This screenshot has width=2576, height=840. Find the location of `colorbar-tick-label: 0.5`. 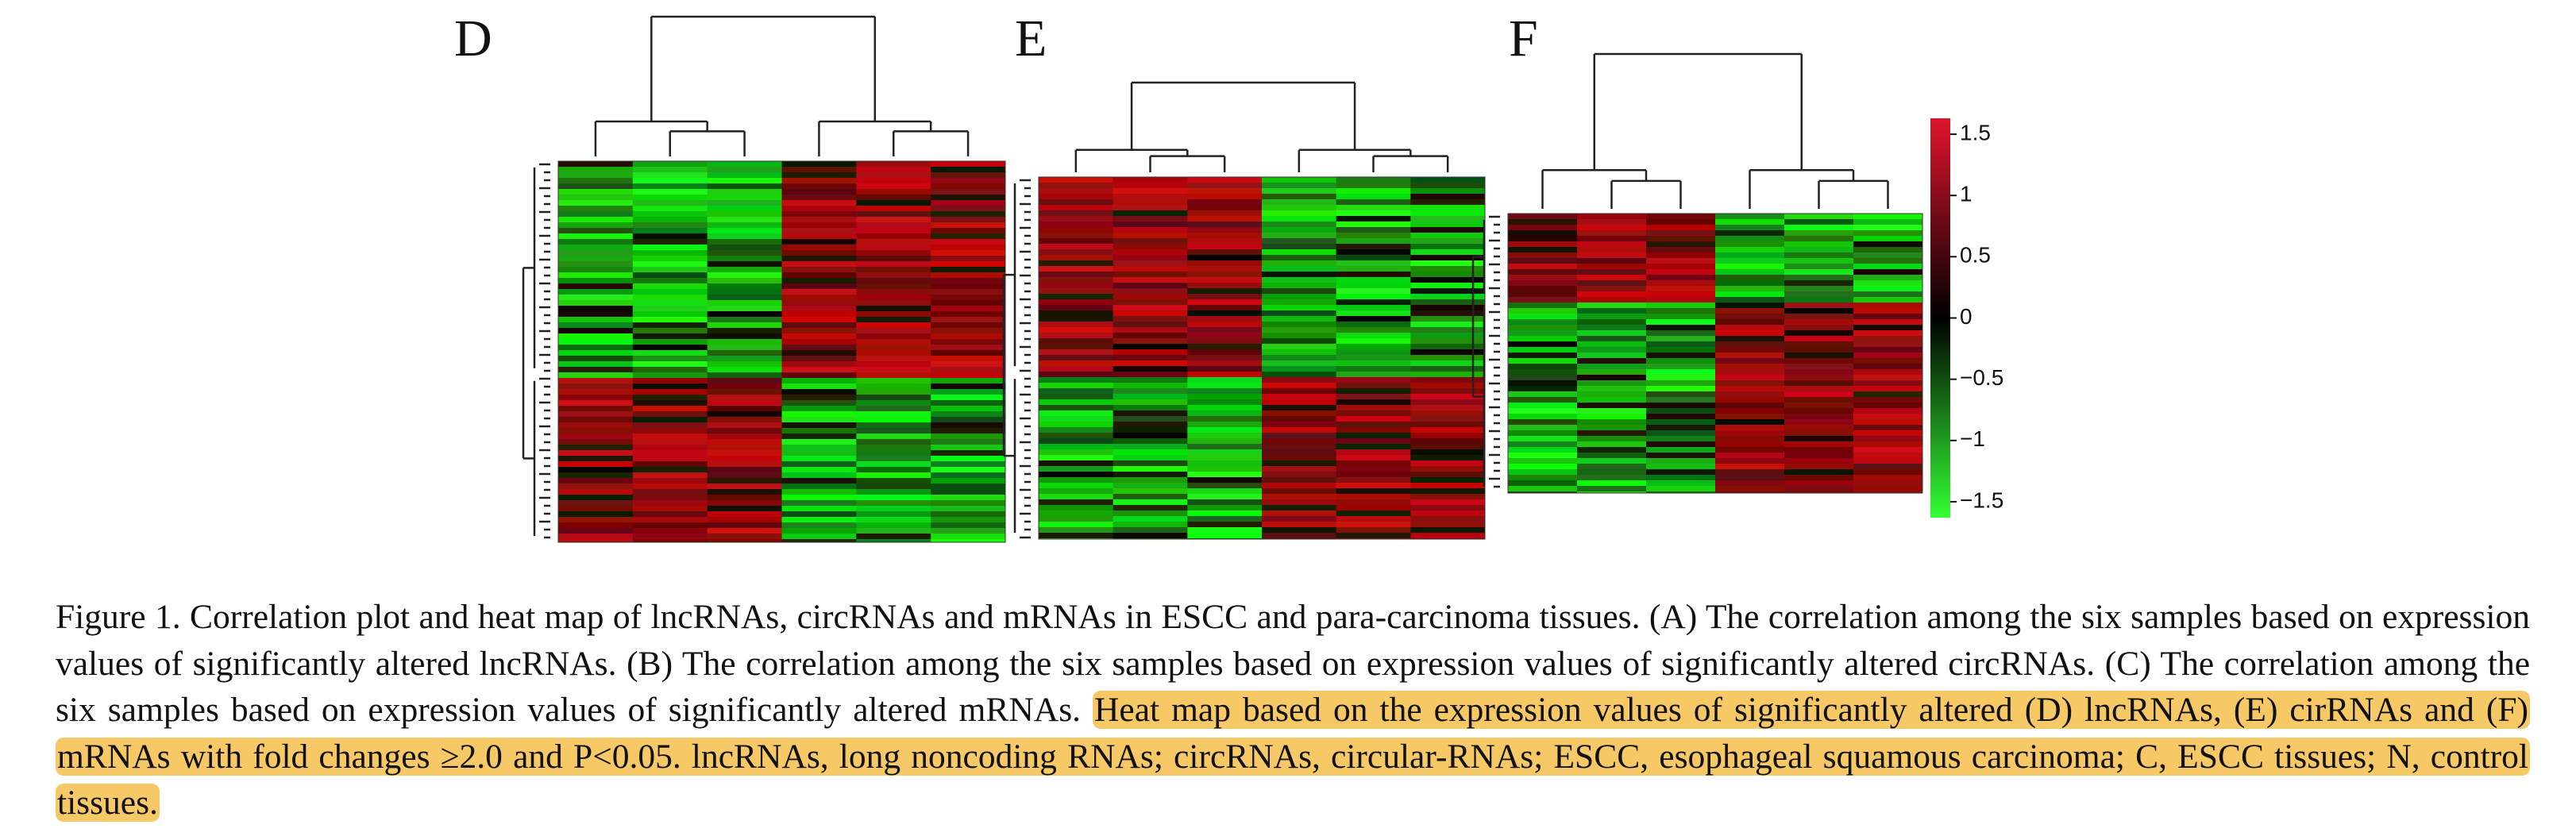

colorbar-tick-label: 0.5 is located at coordinates (1975, 255).